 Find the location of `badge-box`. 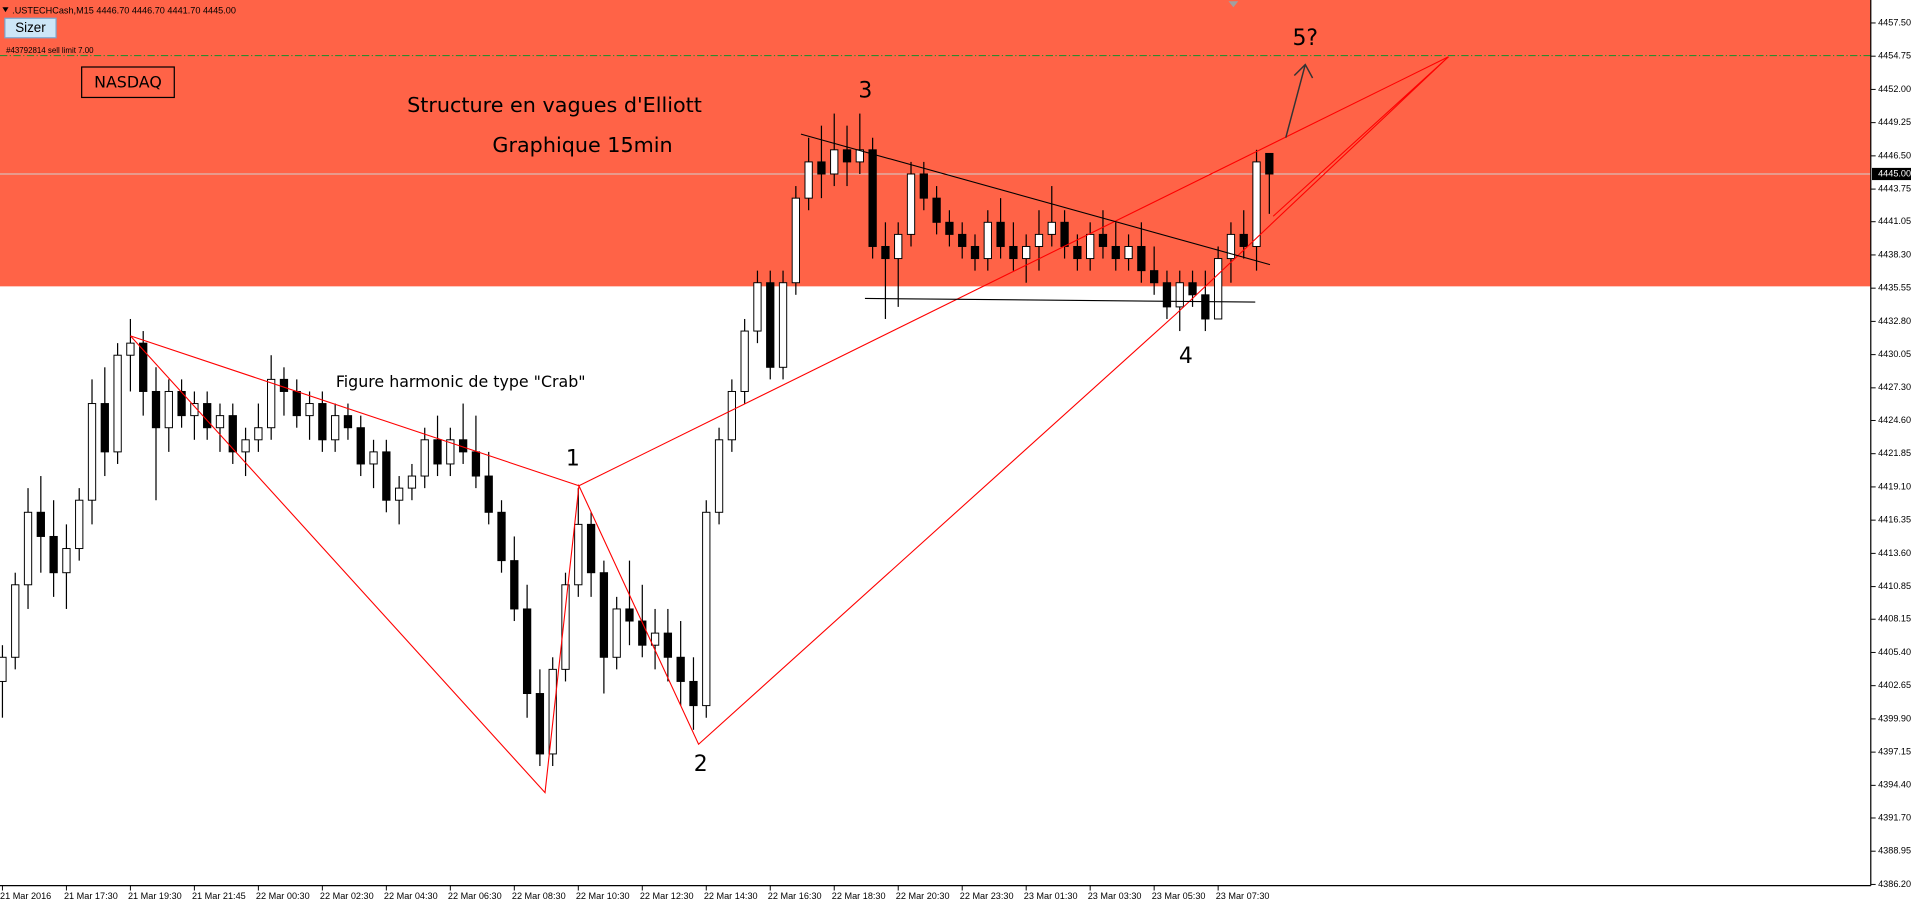

badge-box is located at coordinates (128, 82).